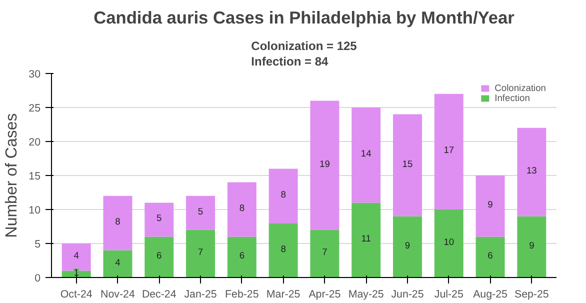 The height and width of the screenshot is (303, 586). I want to click on x-tick-label: Sep-25, so click(531, 294).